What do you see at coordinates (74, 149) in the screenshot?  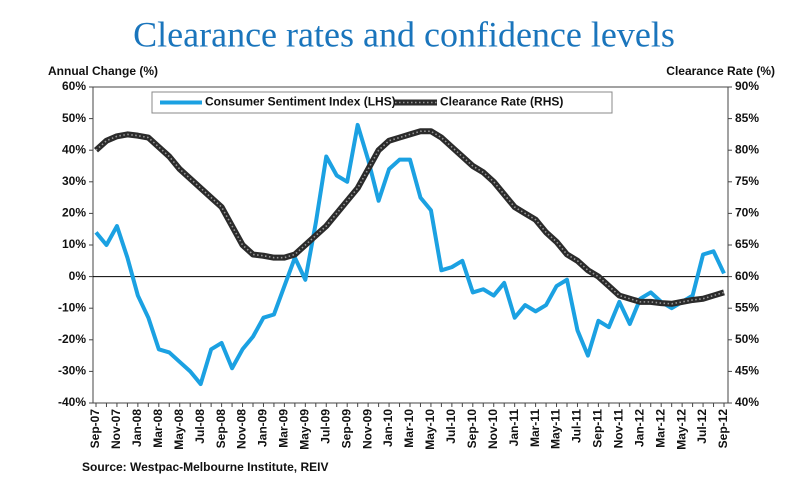 I see `y-tick-label: 40%` at bounding box center [74, 149].